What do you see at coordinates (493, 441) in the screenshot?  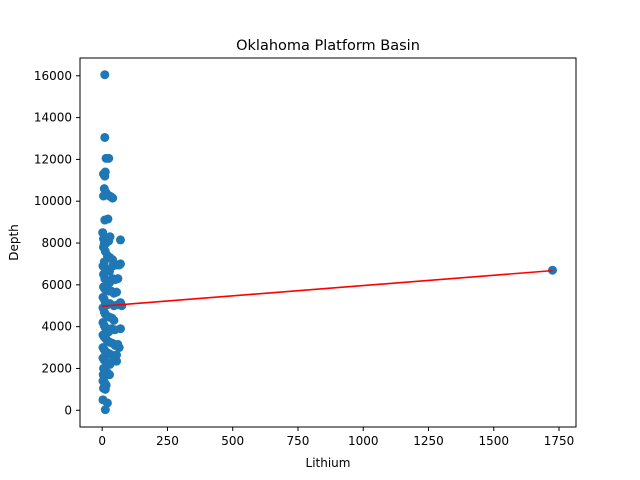 I see `x-tick-label: 1500` at bounding box center [493, 441].